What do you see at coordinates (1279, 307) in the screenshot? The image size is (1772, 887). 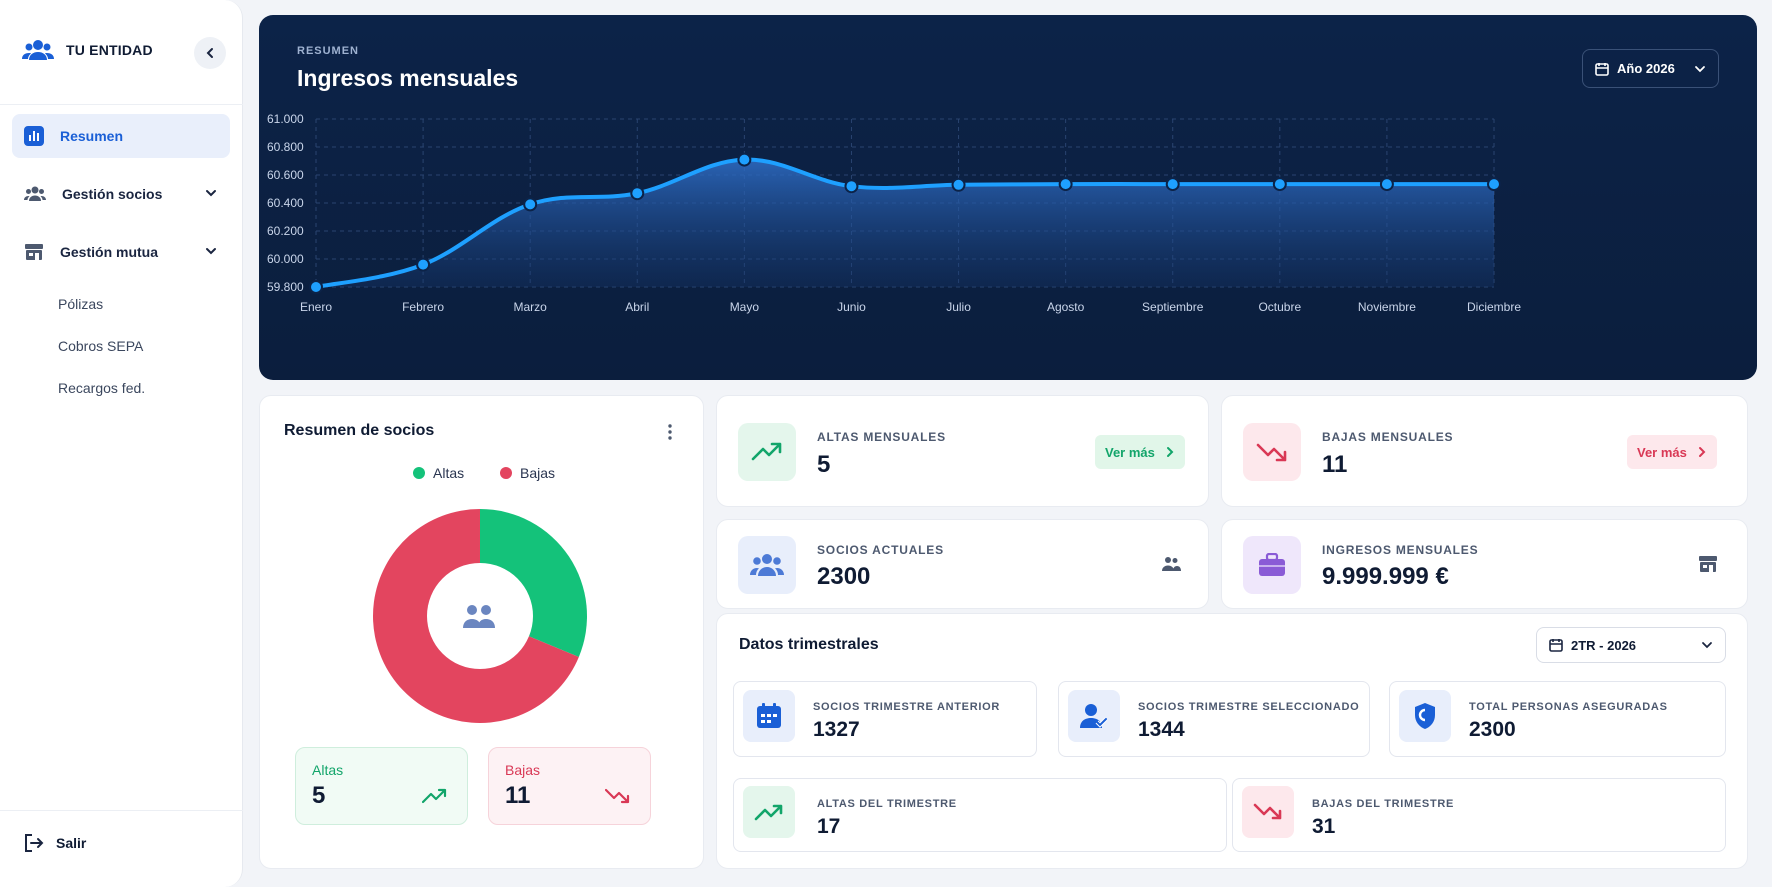 I see `x-tick-label: Octubre` at bounding box center [1279, 307].